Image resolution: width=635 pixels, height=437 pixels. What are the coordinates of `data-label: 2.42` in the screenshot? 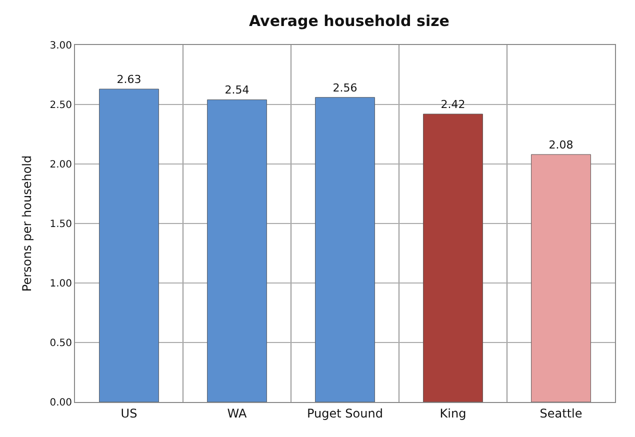 It's located at (453, 105).